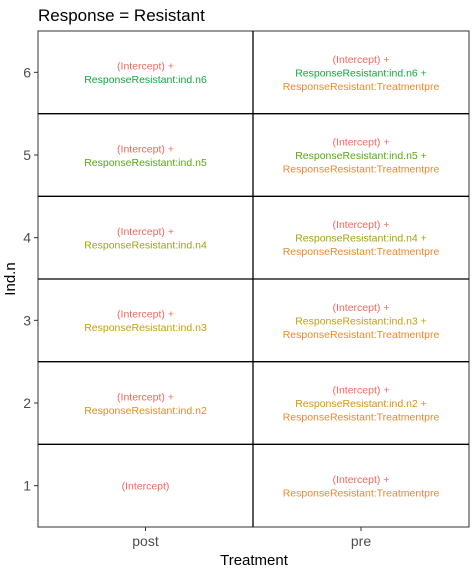 This screenshot has height=572, width=474. What do you see at coordinates (27, 72) in the screenshot?
I see `y-tick-label: 6` at bounding box center [27, 72].